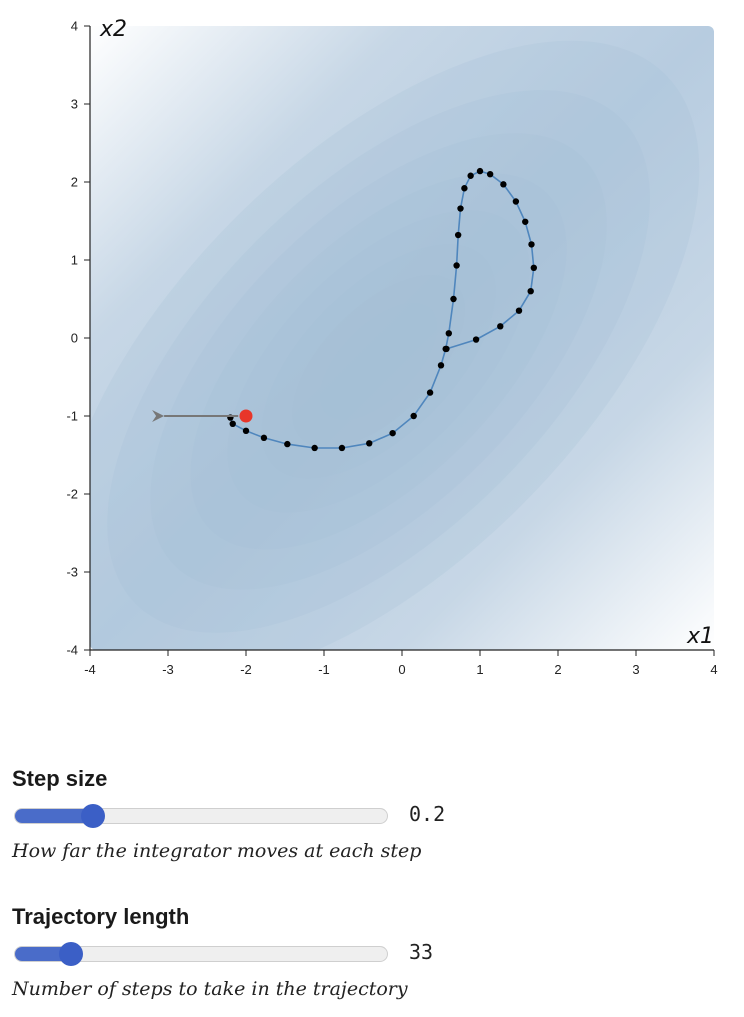 The width and height of the screenshot is (744, 1017). Describe the element at coordinates (401, 669) in the screenshot. I see `x-tick-label: 0` at that location.